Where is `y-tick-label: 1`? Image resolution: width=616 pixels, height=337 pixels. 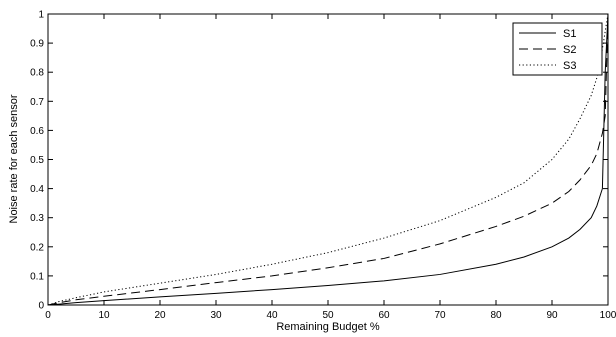 y-tick-label: 1 is located at coordinates (41, 15).